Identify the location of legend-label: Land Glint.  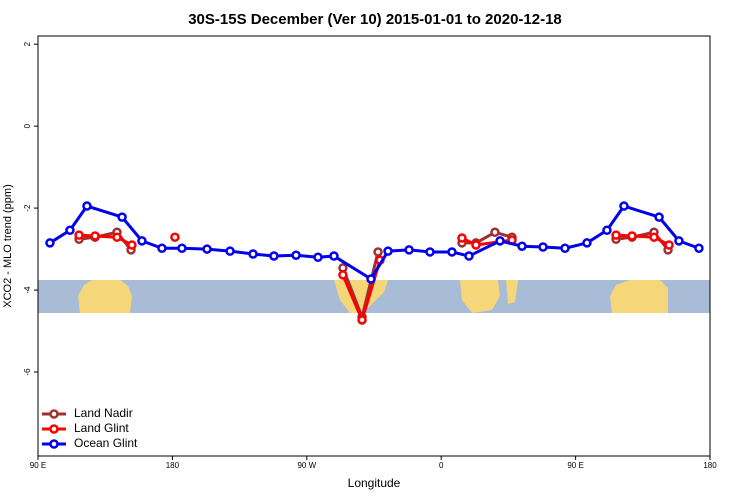
(101, 428).